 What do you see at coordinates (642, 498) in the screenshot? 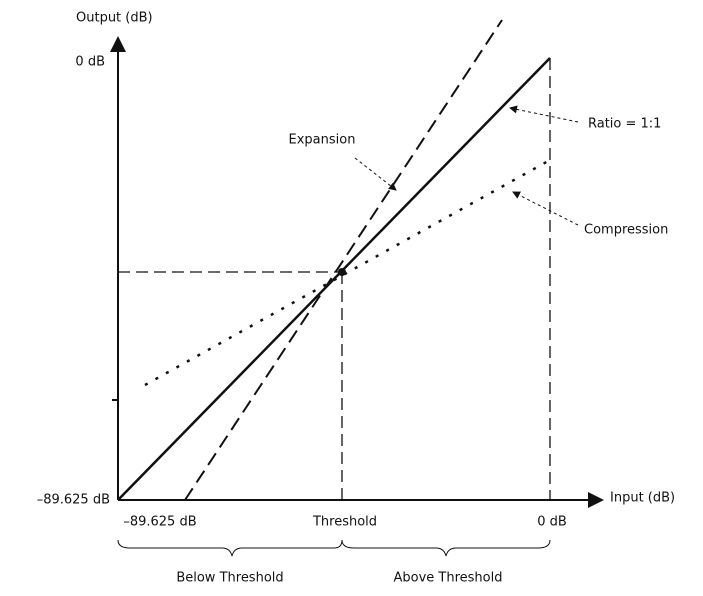
I see `x-label: Input (dB)` at bounding box center [642, 498].